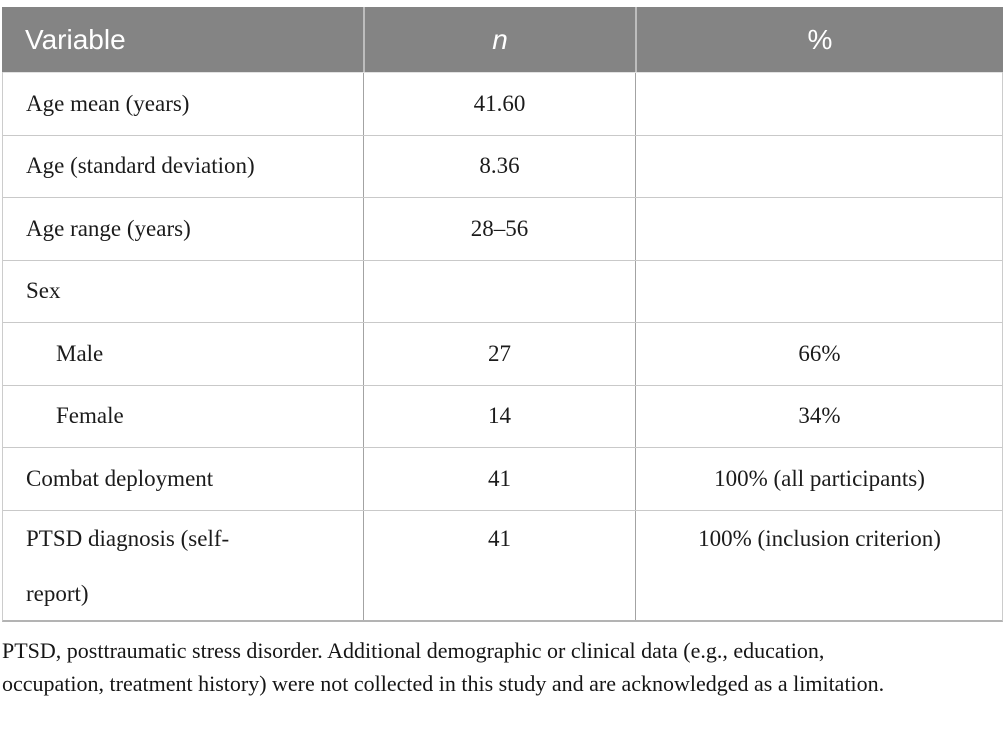  Describe the element at coordinates (499, 416) in the screenshot. I see `cell-n: 14` at that location.